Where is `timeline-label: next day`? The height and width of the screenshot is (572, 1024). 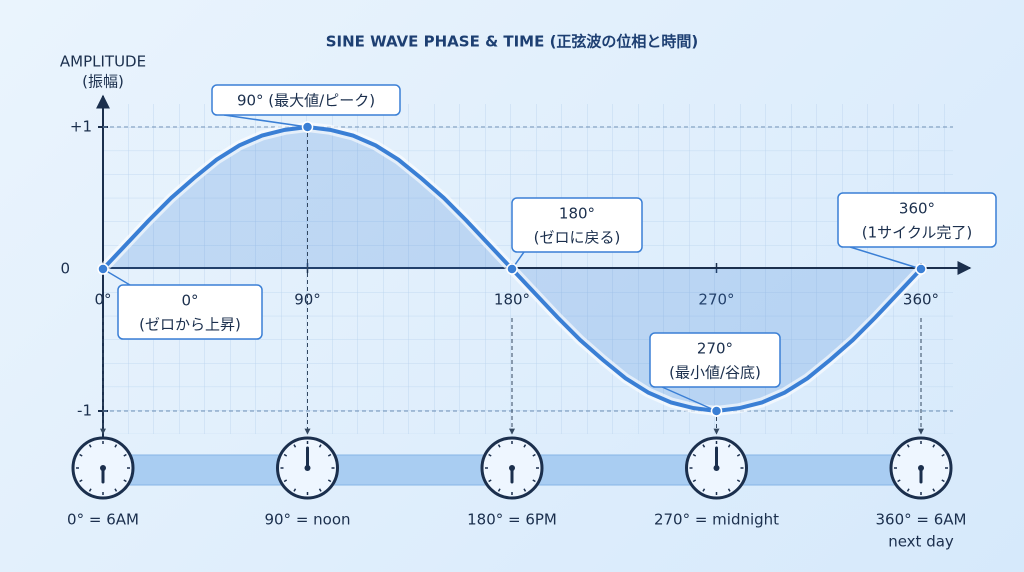 timeline-label: next day is located at coordinates (921, 542).